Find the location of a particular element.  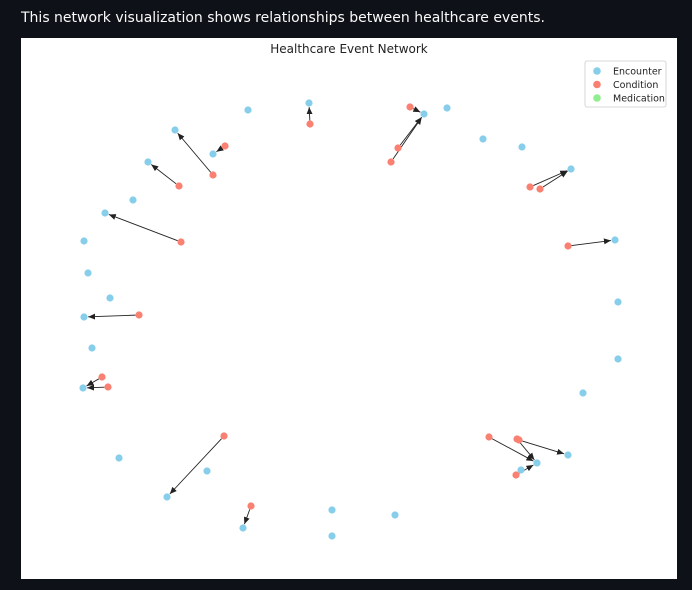

chart-title: Healthcare Event Network is located at coordinates (349, 49).